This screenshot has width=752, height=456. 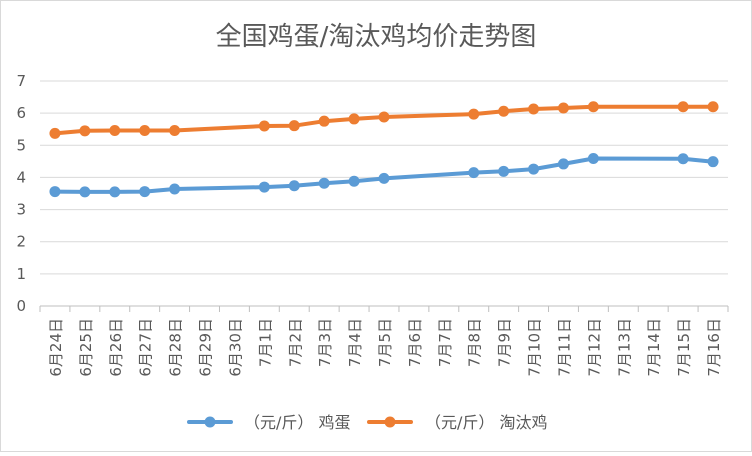 I want to click on x-tick-label: 7月10日, so click(x=535, y=347).